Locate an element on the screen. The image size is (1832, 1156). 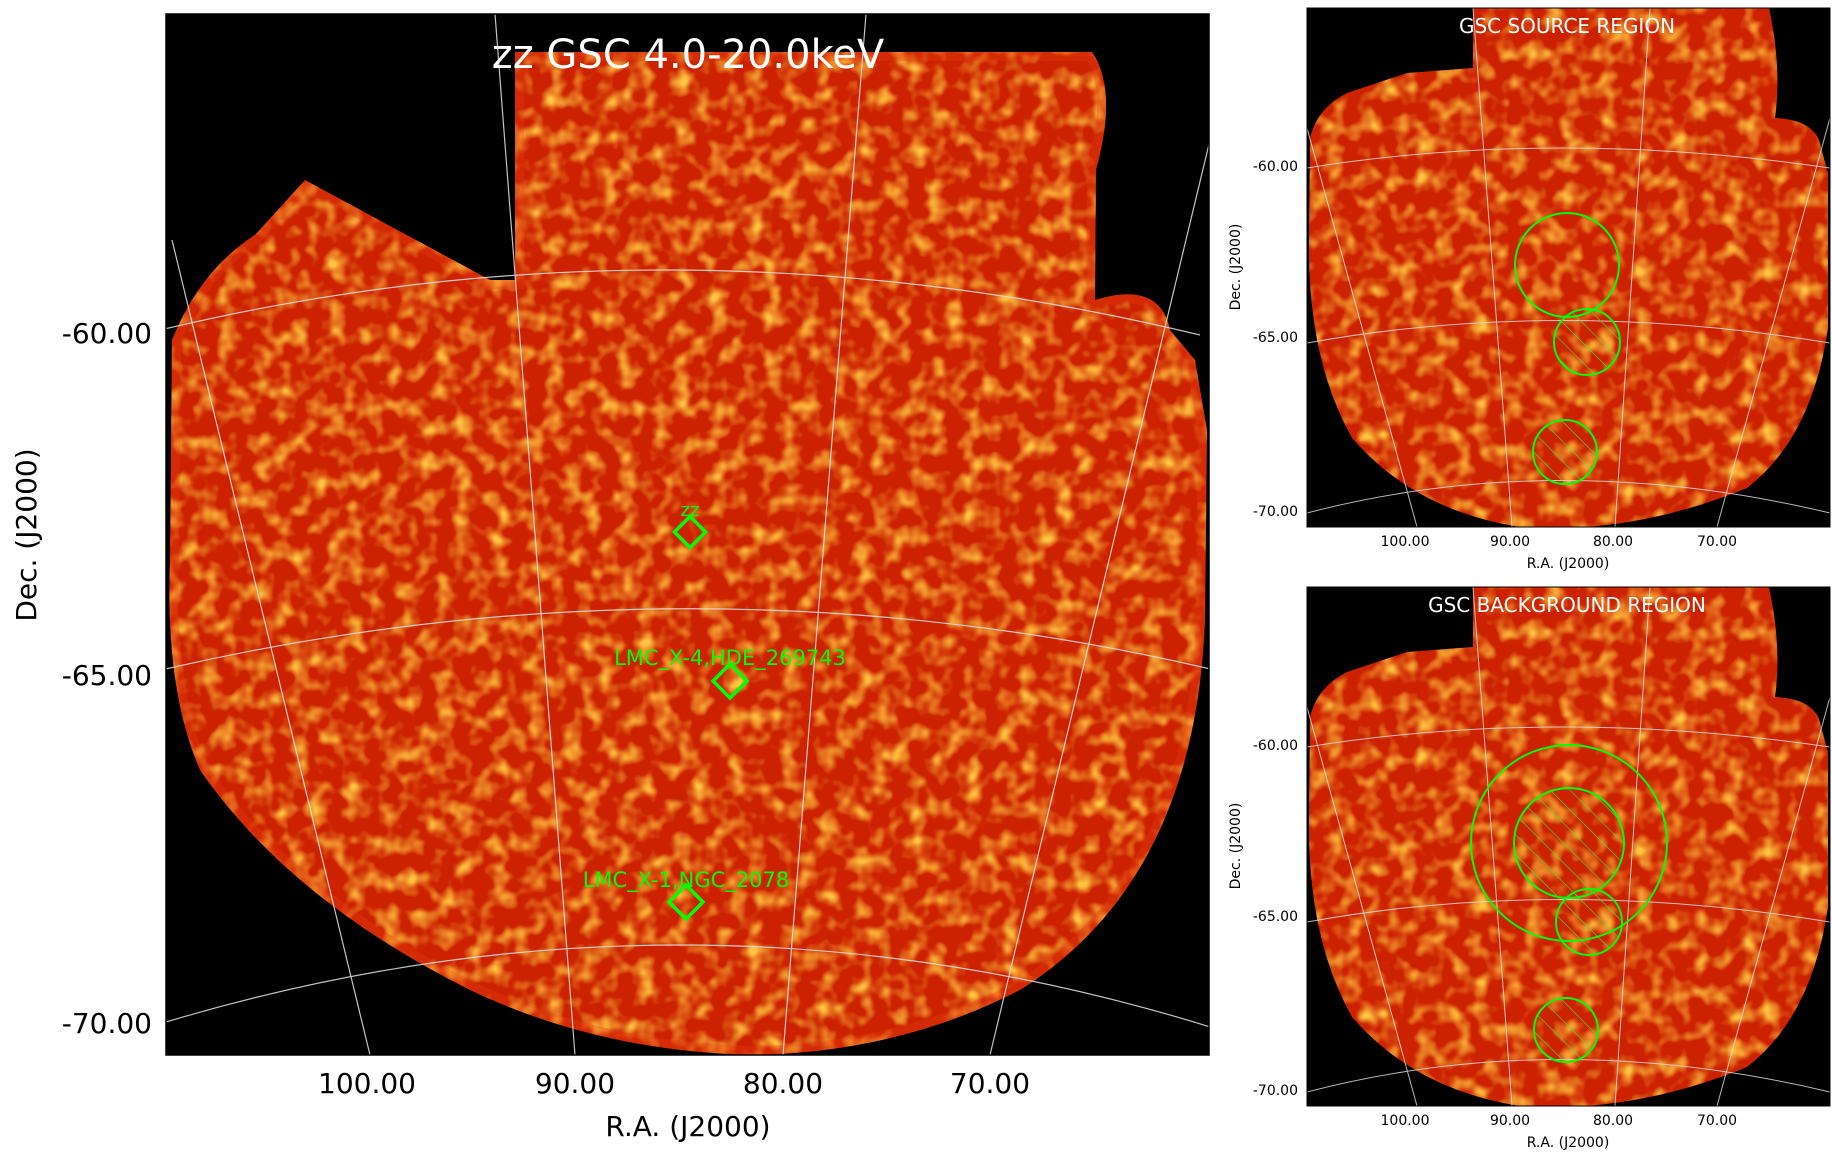
source-x-axis-label: R.A. (J2000) is located at coordinates (1568, 564).